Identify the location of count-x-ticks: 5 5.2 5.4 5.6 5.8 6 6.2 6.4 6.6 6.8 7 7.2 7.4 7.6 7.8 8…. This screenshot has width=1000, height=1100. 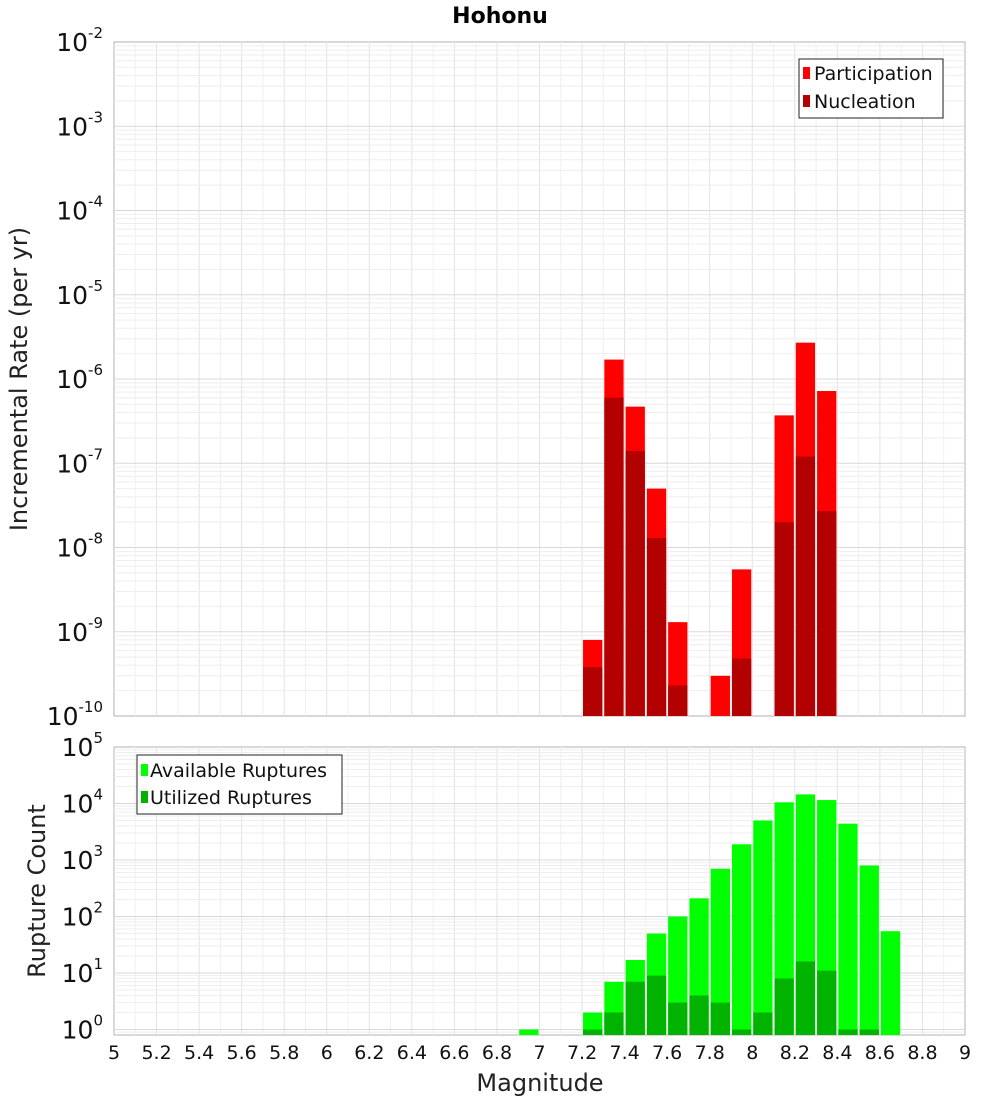
(539, 1053).